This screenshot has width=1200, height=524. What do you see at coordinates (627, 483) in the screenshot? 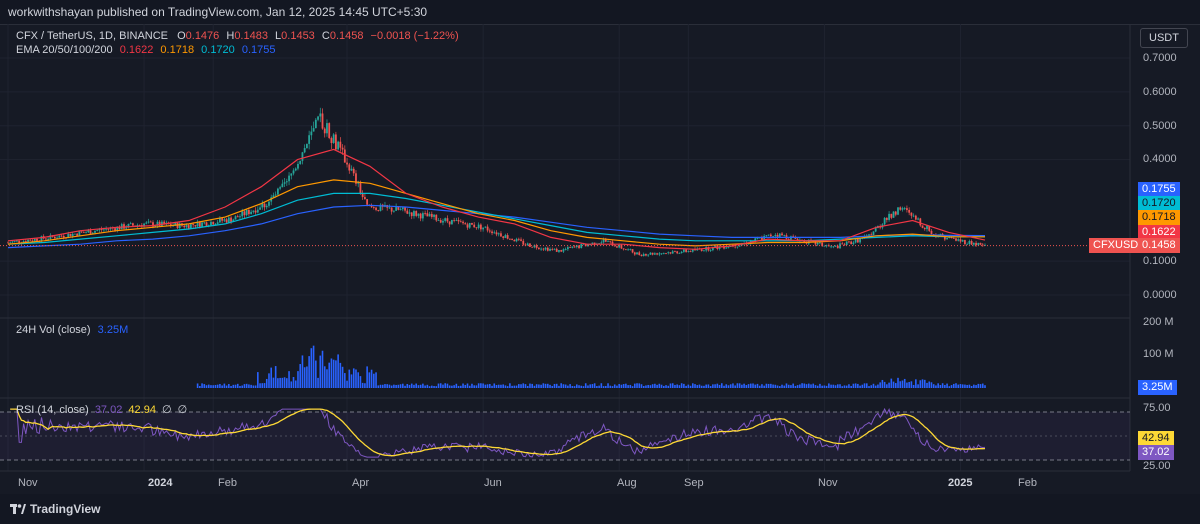
I see `time-label-aug: Aug` at bounding box center [627, 483].